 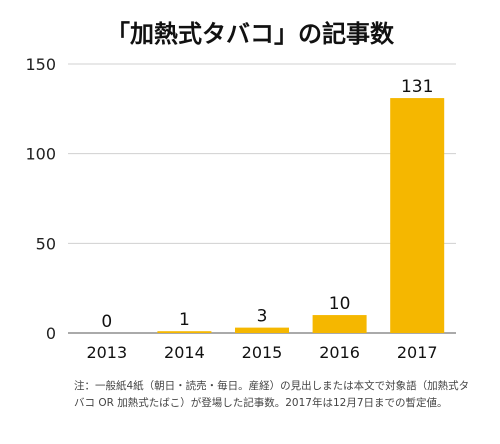 I want to click on data-label: 131, so click(x=417, y=87).